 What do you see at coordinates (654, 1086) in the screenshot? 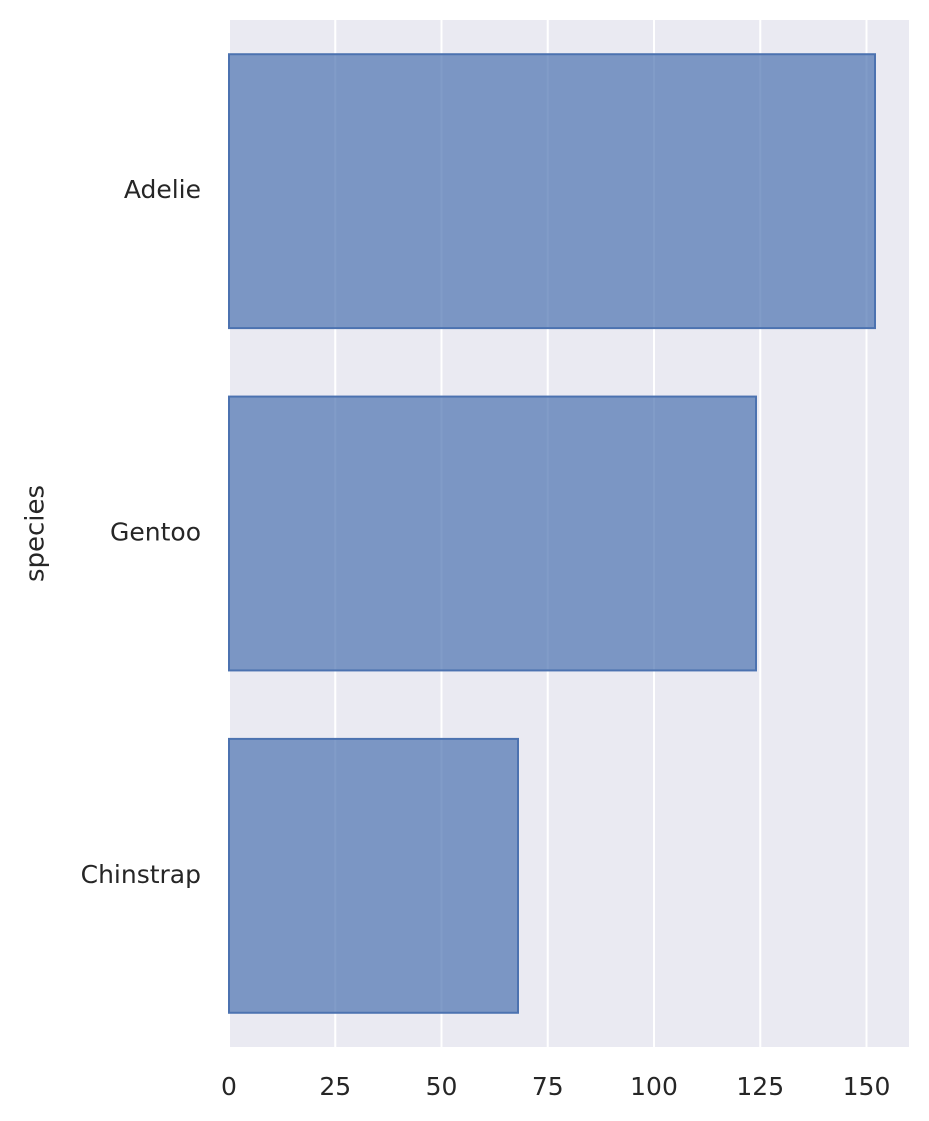
I see `x-tick-label-4: 100` at bounding box center [654, 1086].